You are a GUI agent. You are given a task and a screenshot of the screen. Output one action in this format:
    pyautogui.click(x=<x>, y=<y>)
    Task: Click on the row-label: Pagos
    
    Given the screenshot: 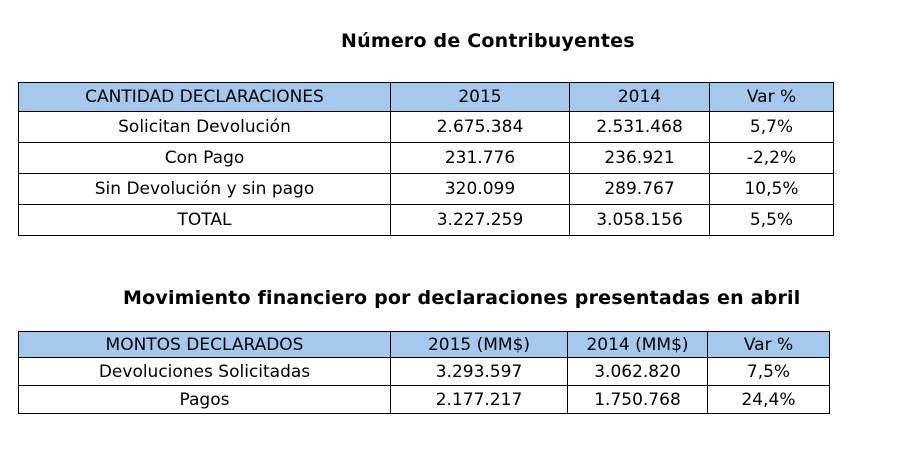 What is the action you would take?
    pyautogui.click(x=204, y=399)
    